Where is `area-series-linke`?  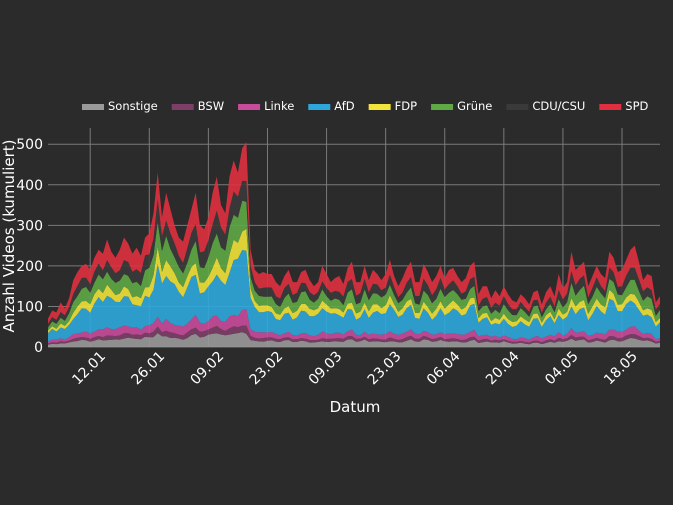 area-series-linke is located at coordinates (354, 326).